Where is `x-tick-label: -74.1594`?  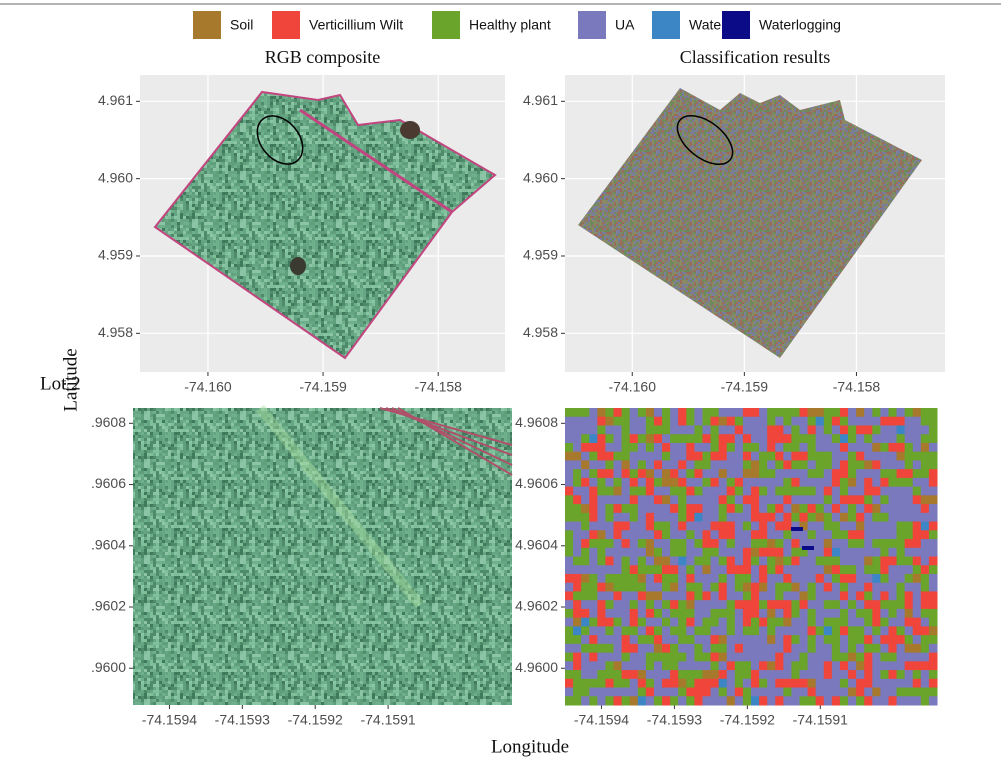
x-tick-label: -74.1594 is located at coordinates (169, 720).